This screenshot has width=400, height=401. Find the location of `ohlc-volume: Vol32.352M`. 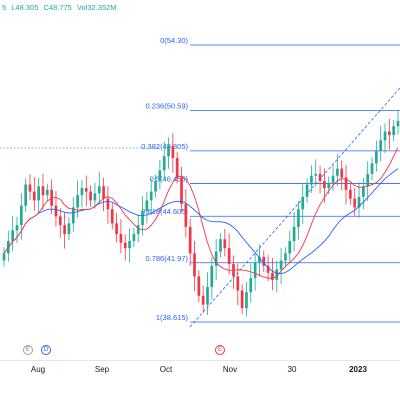

ohlc-volume: Vol32.352M is located at coordinates (96, 7).